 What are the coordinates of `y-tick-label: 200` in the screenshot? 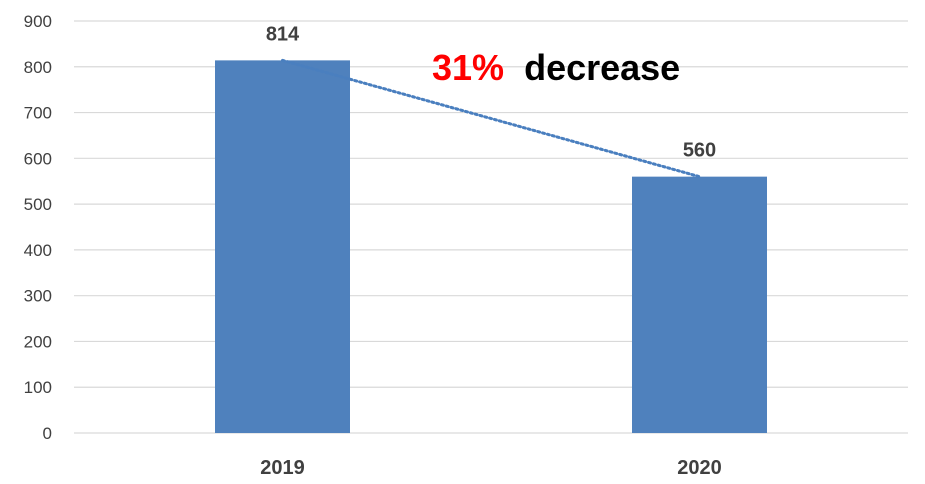 It's located at (38, 341).